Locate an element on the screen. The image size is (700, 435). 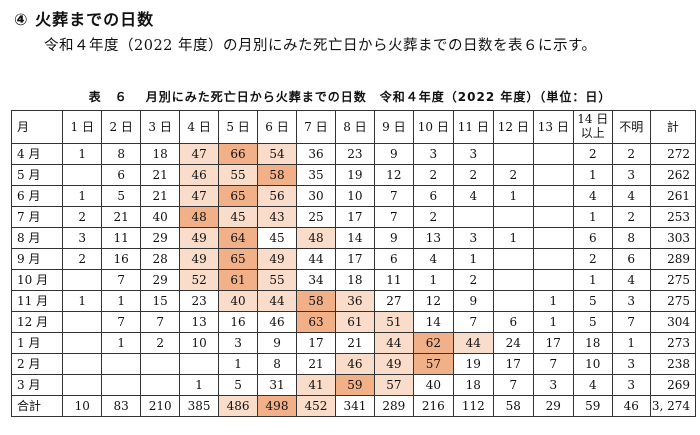
intro-text: 令和４年度（2022 年度）の月別にみた死亡日から火葬までの日数を表６に示す。 is located at coordinates (320, 46).